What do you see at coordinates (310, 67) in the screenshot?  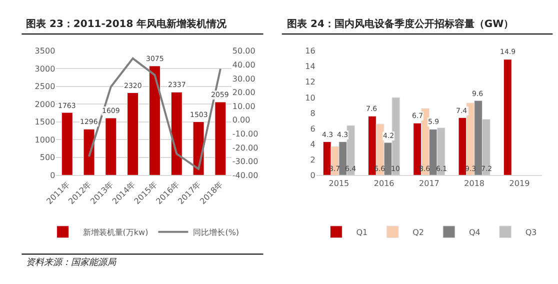 I see `y-tick-label: 14` at bounding box center [310, 67].